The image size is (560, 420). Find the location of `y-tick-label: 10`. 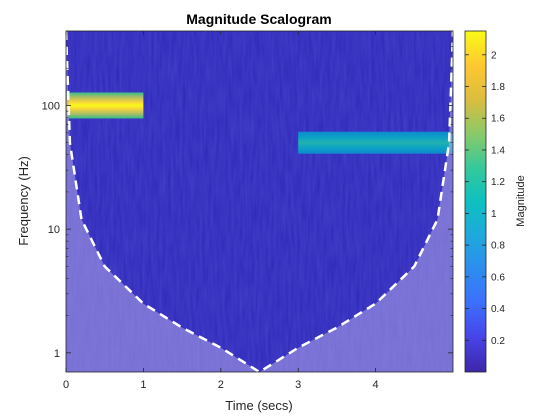

y-tick-label: 10 is located at coordinates (54, 230).